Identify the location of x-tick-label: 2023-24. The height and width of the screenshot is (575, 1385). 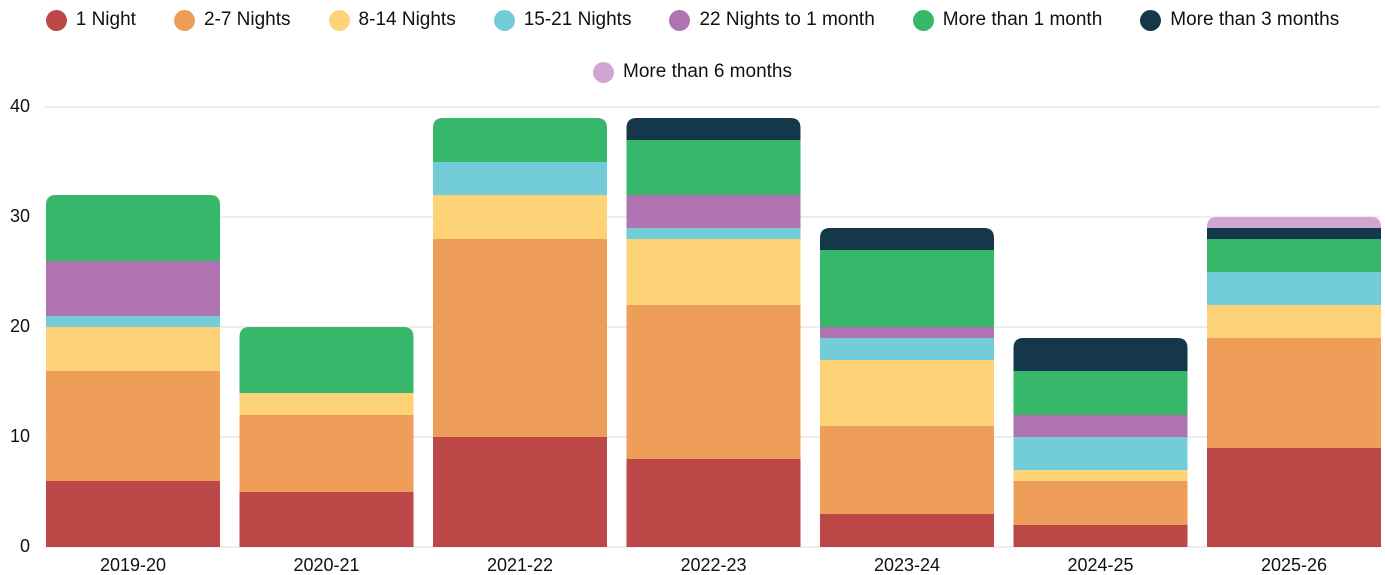
(907, 565).